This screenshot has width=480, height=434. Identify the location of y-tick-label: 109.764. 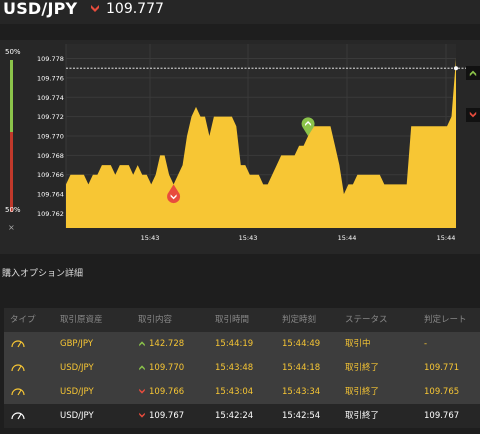
(50, 195).